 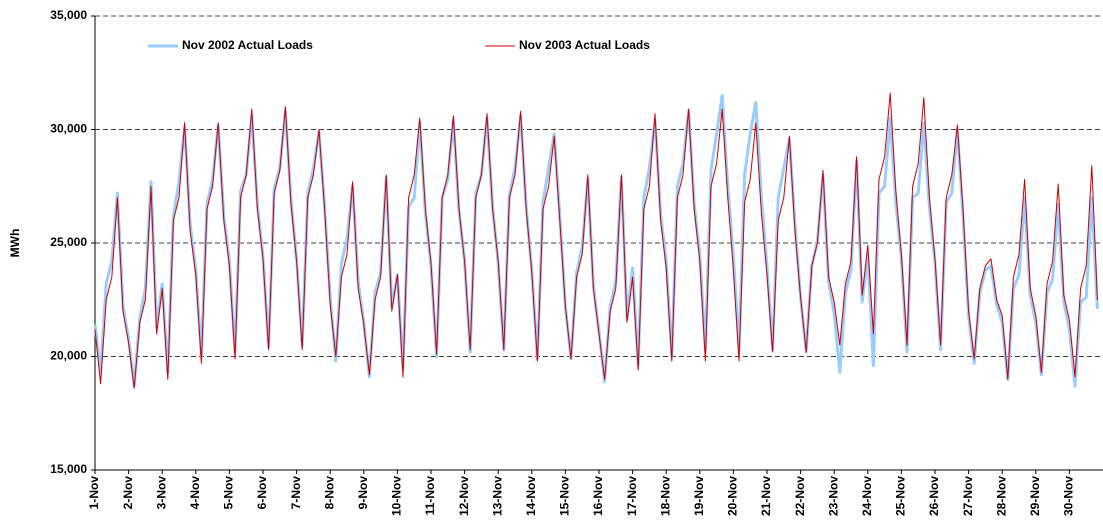 I want to click on x-tick-label: 6-Nov, so click(x=262, y=493).